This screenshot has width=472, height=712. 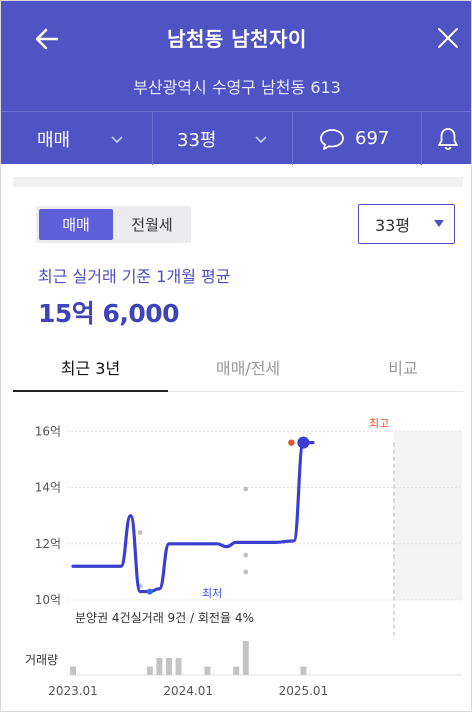 What do you see at coordinates (188, 691) in the screenshot?
I see `x-tick-label: 2024.01` at bounding box center [188, 691].